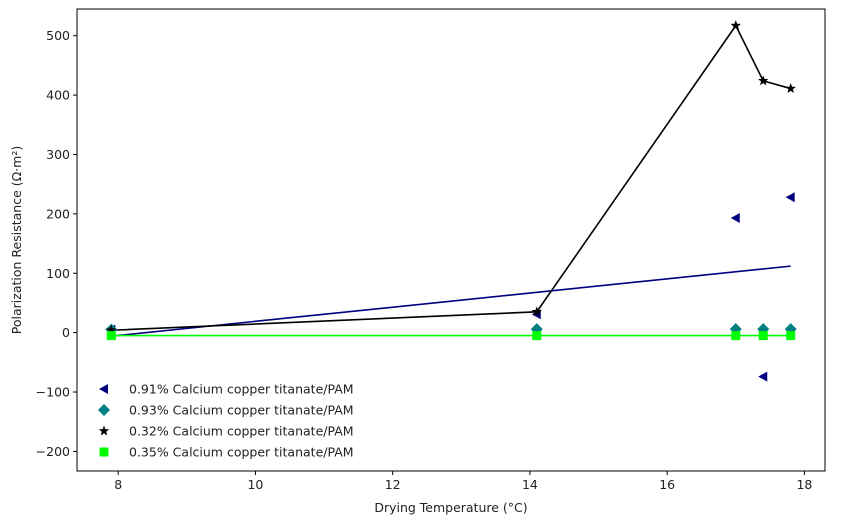 Image resolution: width=862 pixels, height=525 pixels. I want to click on y-tick-label: 0, so click(66, 332).